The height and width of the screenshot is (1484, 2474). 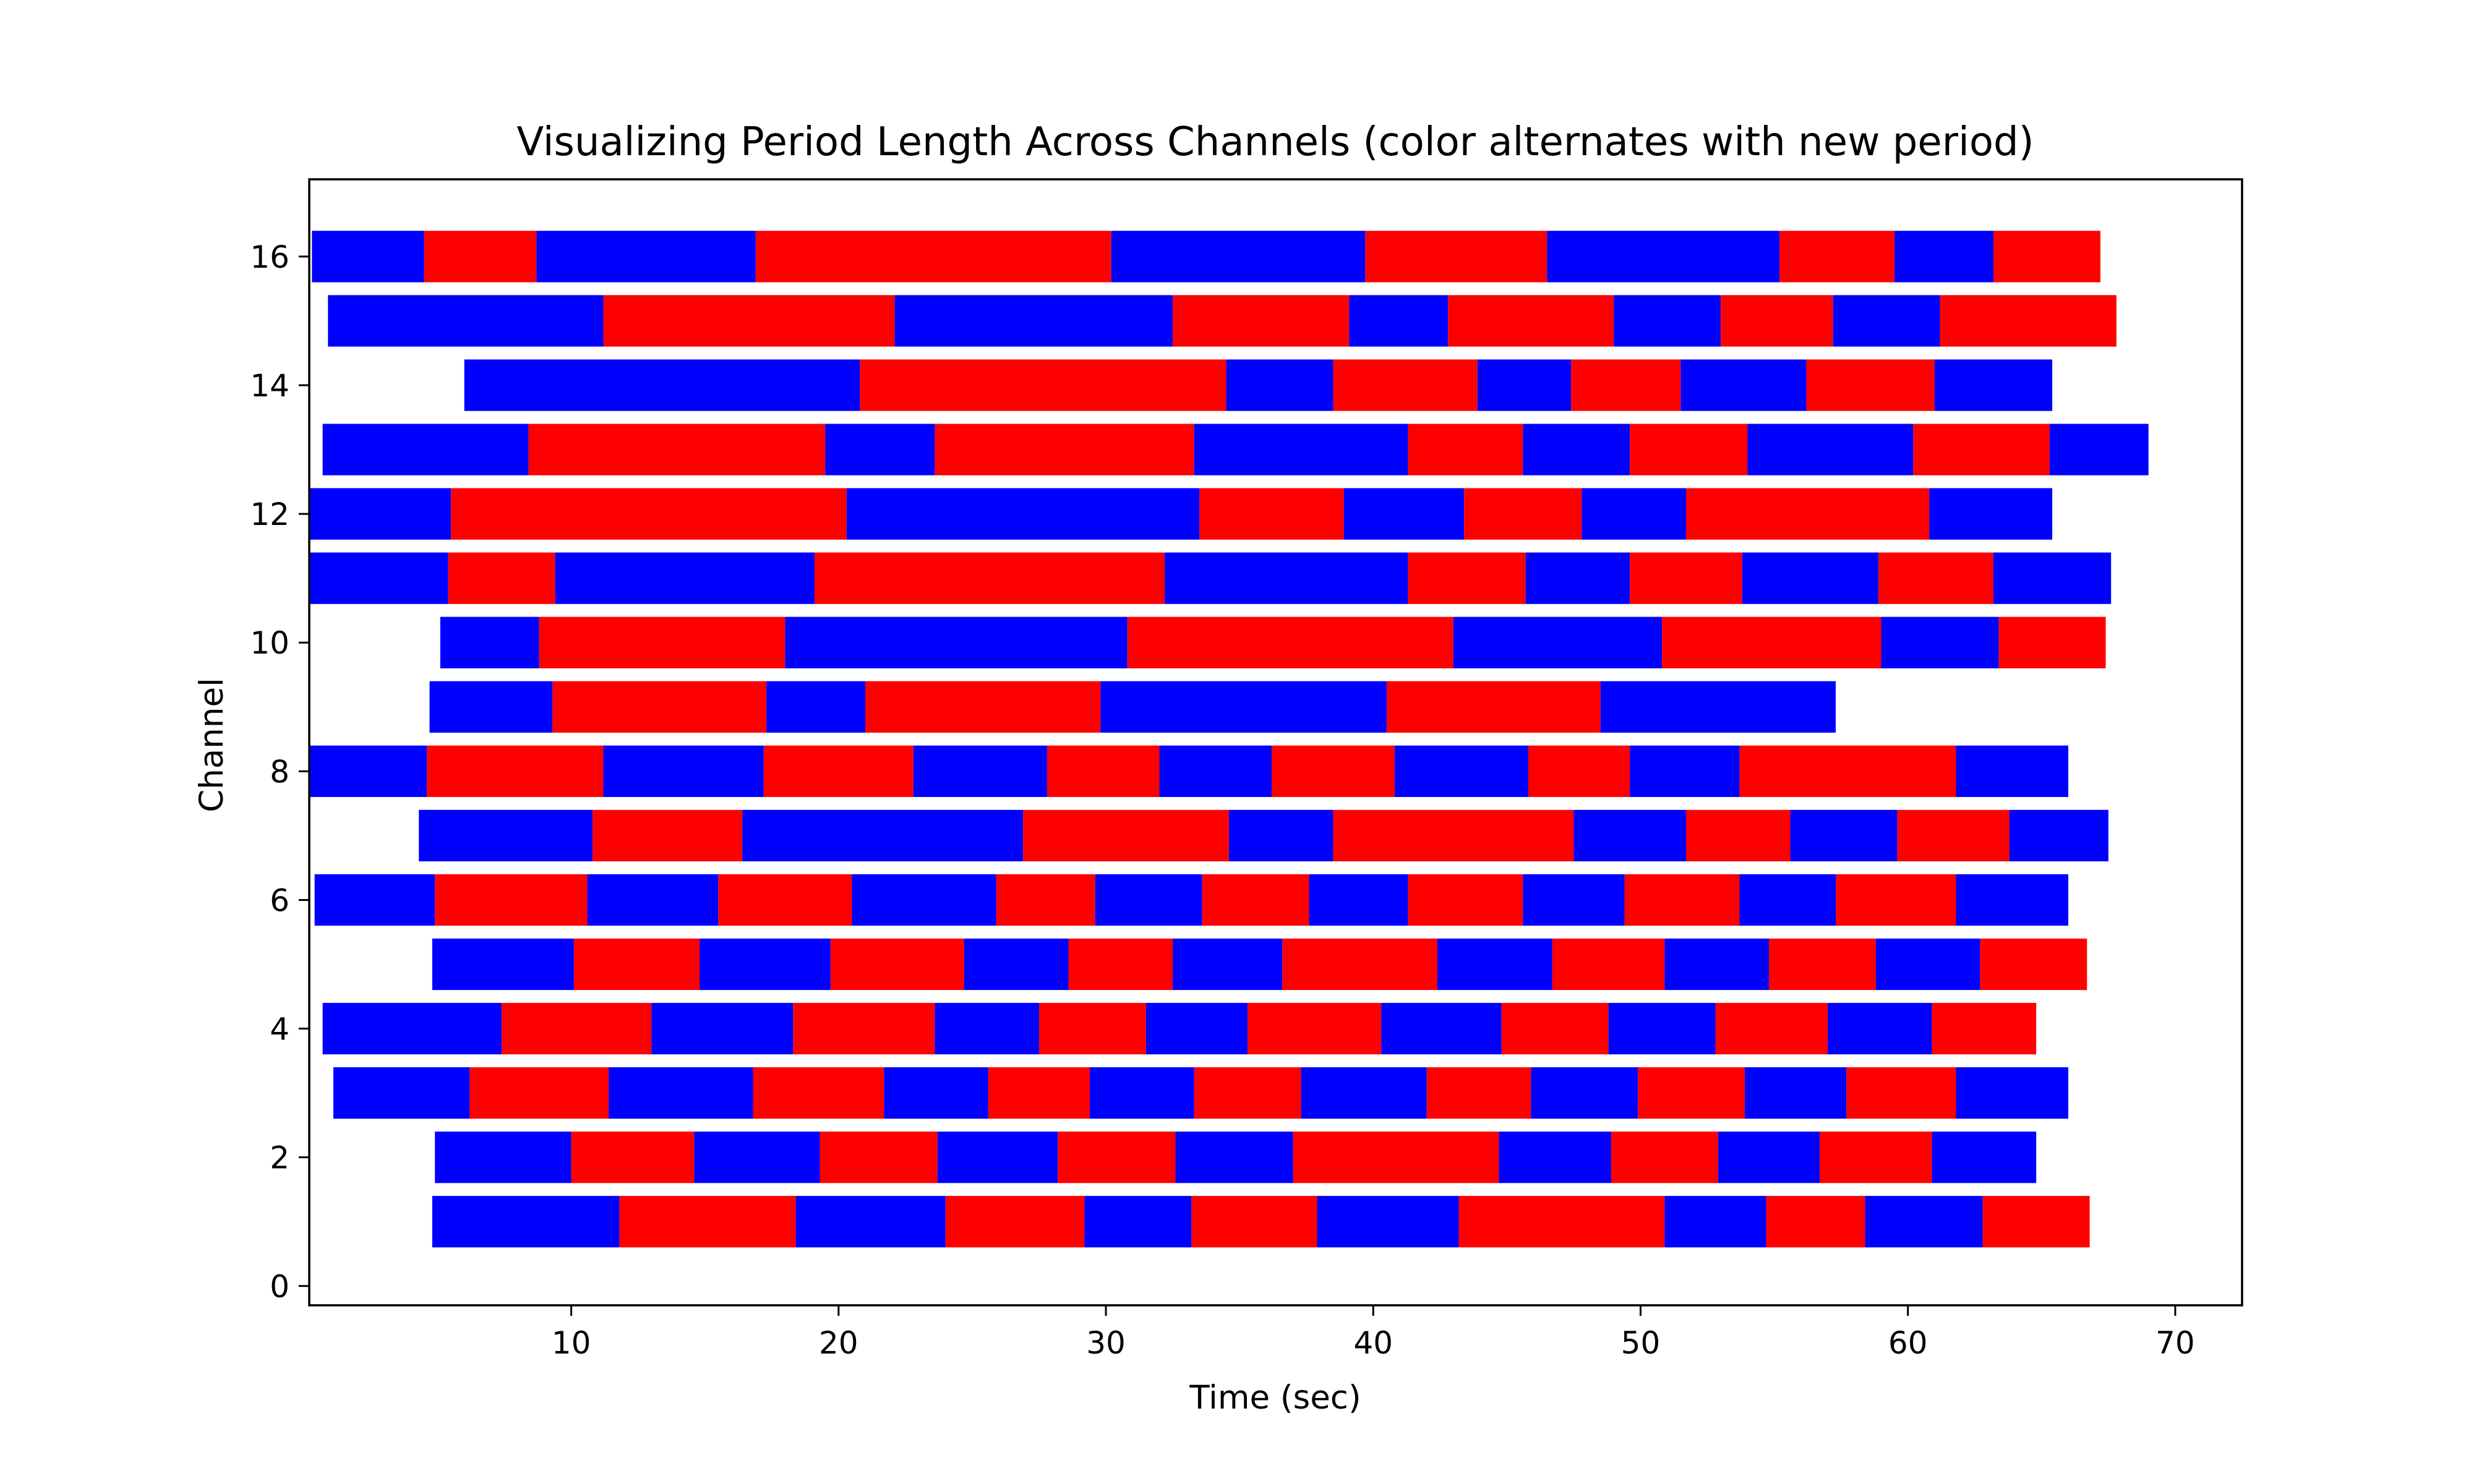 What do you see at coordinates (269, 514) in the screenshot?
I see `y-tick-label: 12` at bounding box center [269, 514].